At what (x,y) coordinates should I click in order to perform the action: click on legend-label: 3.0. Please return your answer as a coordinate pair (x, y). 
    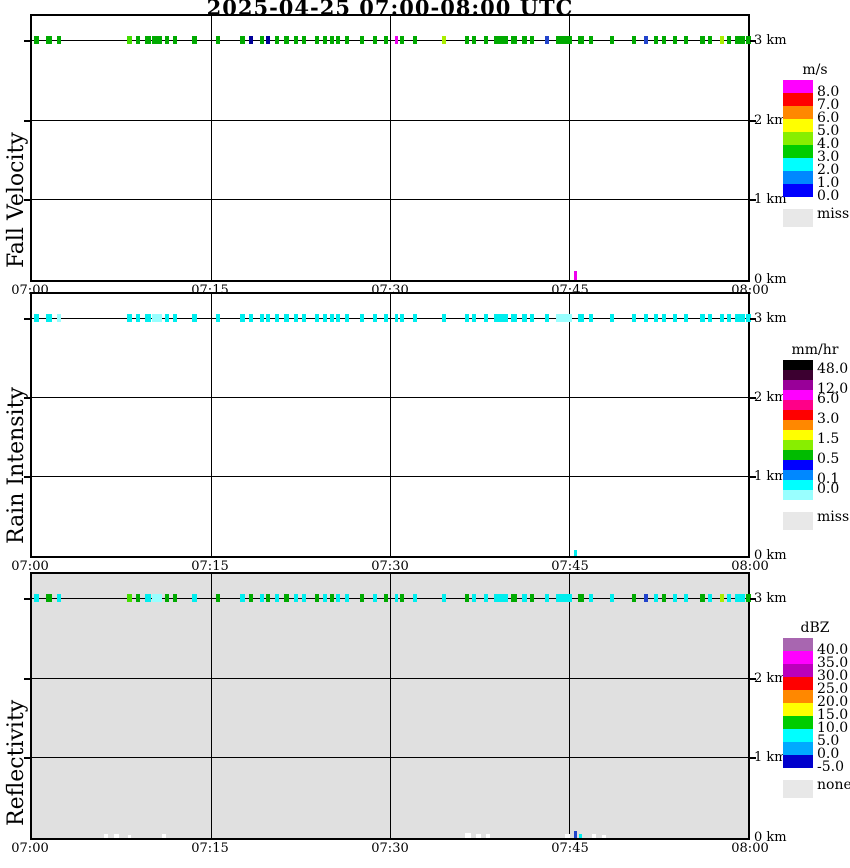
    Looking at the image, I should click on (828, 419).